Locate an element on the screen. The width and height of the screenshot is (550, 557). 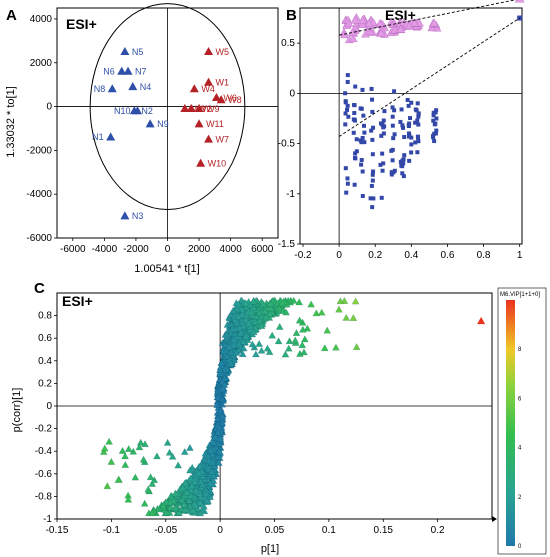
panel-b-xtick-label: 0.6 is located at coordinates (447, 255).